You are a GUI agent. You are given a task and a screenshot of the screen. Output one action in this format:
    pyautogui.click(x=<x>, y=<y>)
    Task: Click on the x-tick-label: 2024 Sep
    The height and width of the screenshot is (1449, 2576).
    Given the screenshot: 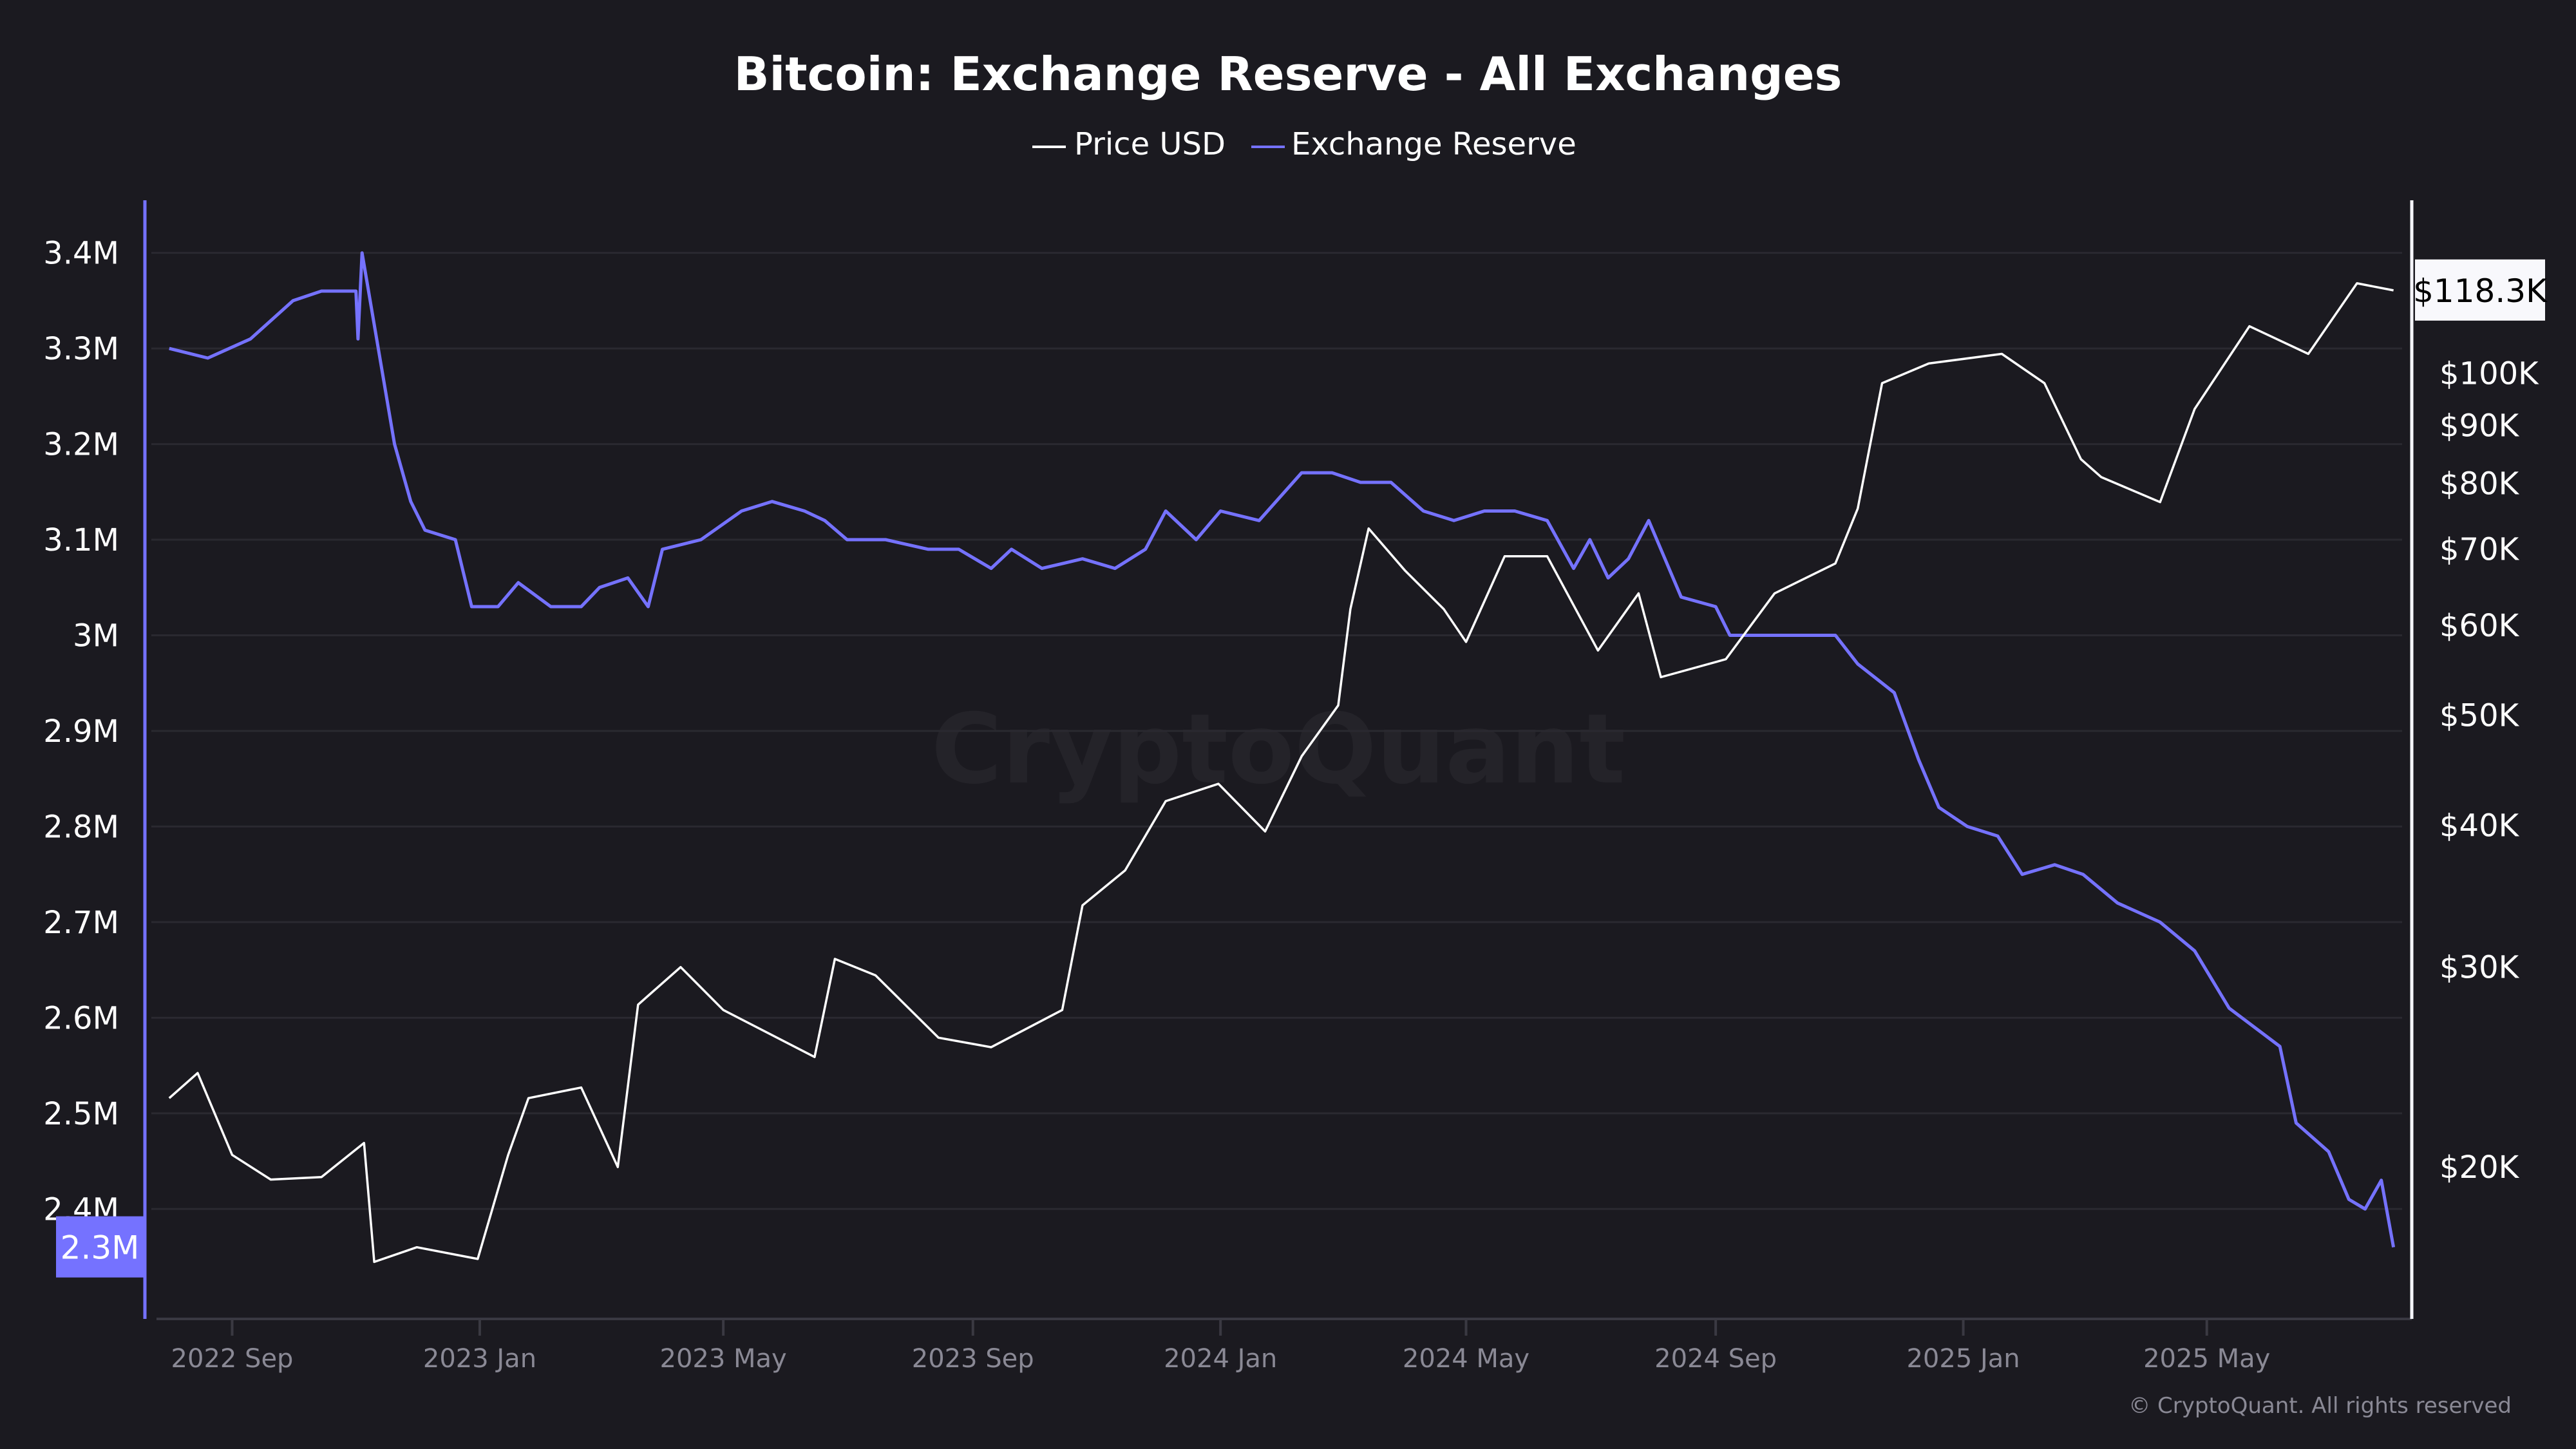 What is the action you would take?
    pyautogui.click(x=1715, y=1359)
    